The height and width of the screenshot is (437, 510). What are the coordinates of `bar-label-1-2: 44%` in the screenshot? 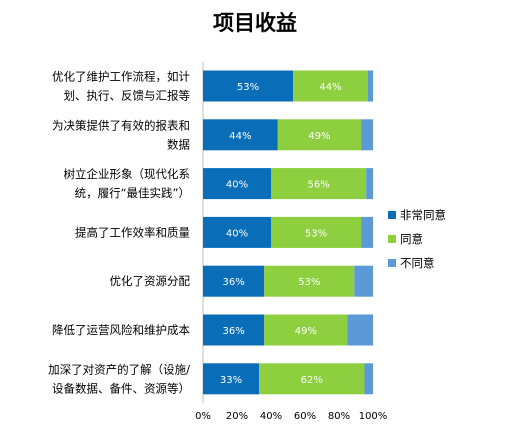 It's located at (240, 136).